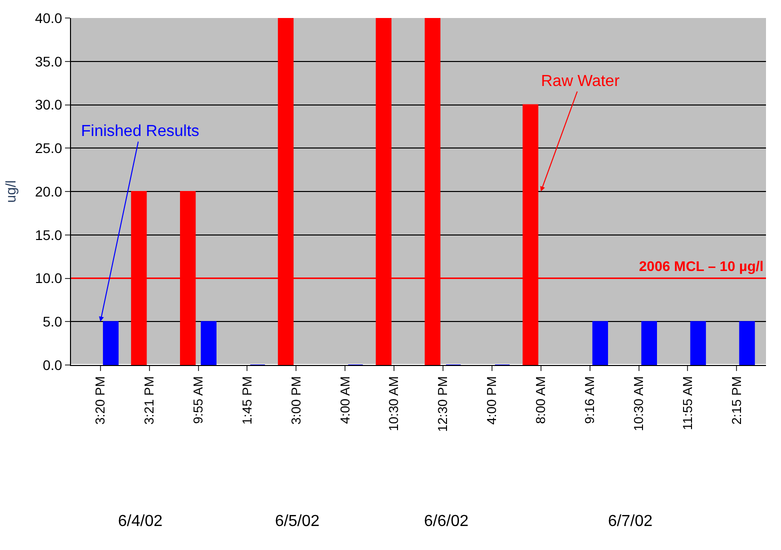 The width and height of the screenshot is (781, 550). I want to click on text: 6/7/02, so click(630, 521).